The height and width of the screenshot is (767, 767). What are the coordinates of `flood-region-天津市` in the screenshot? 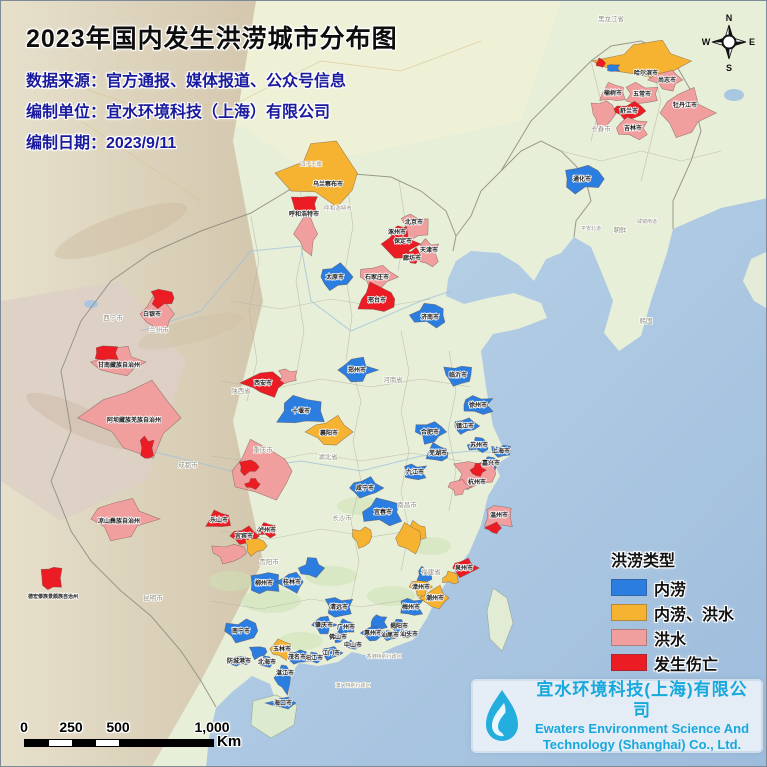 It's located at (429, 253).